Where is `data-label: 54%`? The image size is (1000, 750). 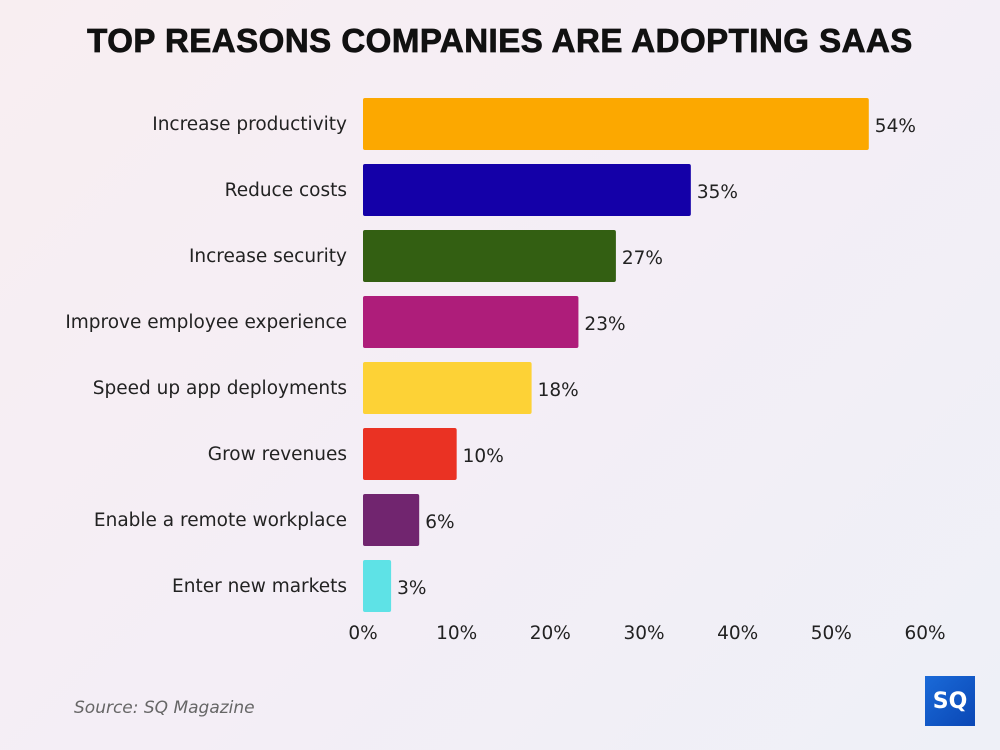 data-label: 54% is located at coordinates (895, 126).